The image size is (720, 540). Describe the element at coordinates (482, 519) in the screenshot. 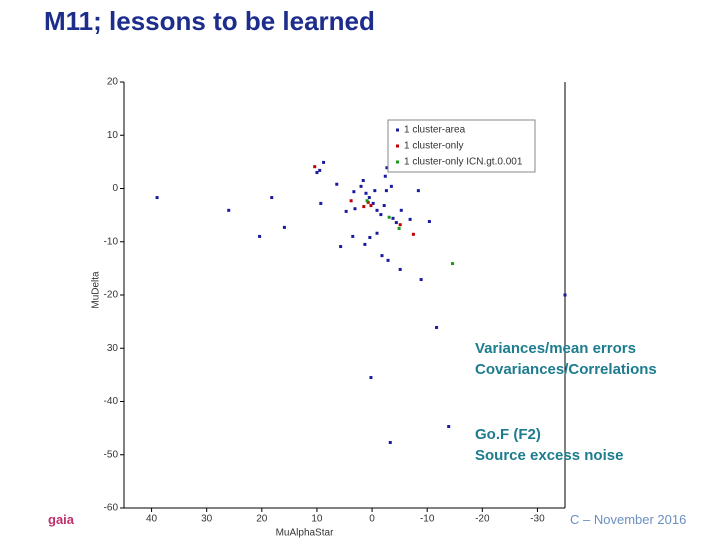

I see `x-tick-label: -20` at that location.